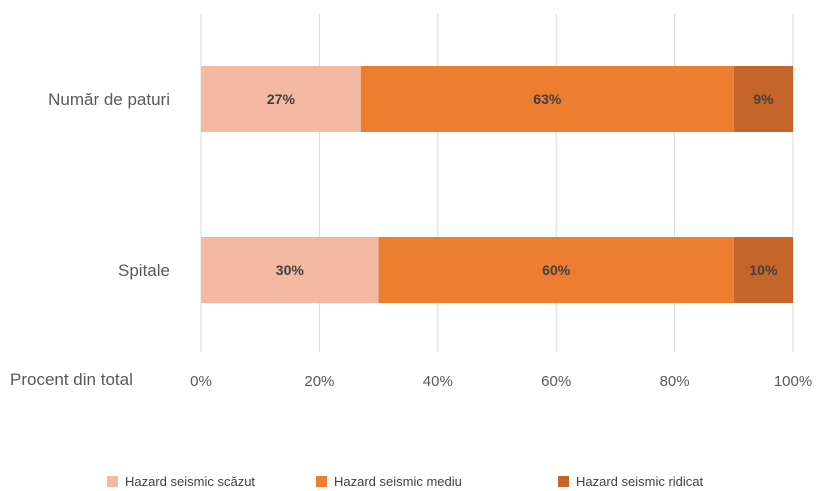  Describe the element at coordinates (556, 381) in the screenshot. I see `x-tick-label: 60%` at that location.